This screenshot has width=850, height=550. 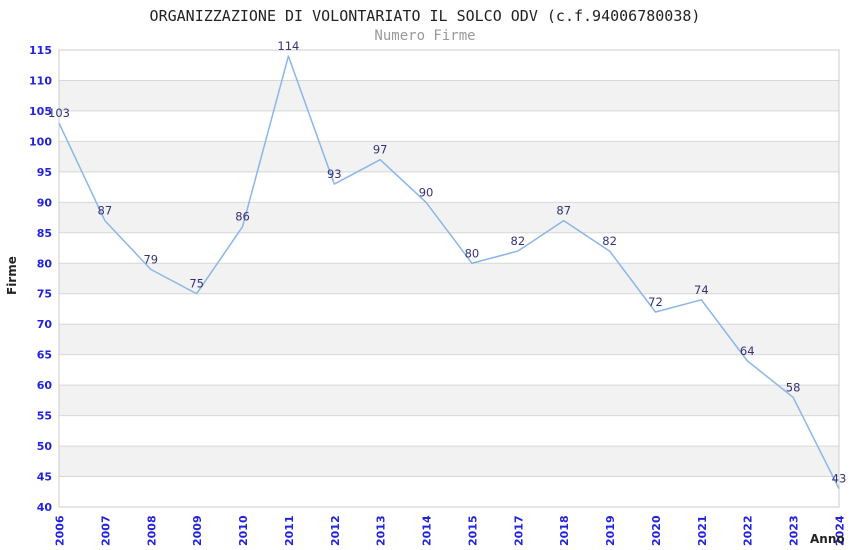 What do you see at coordinates (151, 530) in the screenshot?
I see `x-tick-label: 2008` at bounding box center [151, 530].